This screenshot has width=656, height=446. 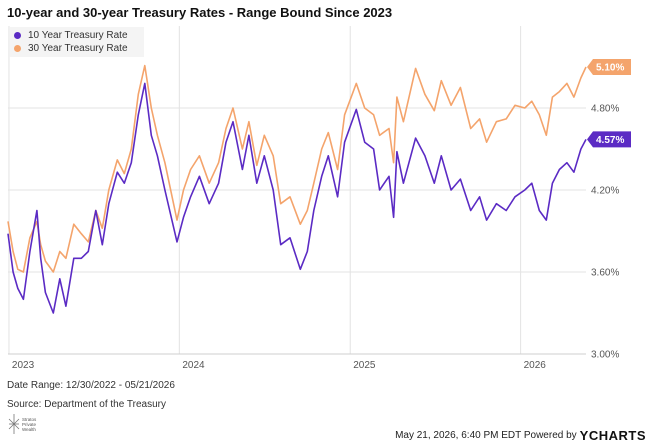 I want to click on company-logo: Stratos Private Wealth, so click(x=29, y=424).